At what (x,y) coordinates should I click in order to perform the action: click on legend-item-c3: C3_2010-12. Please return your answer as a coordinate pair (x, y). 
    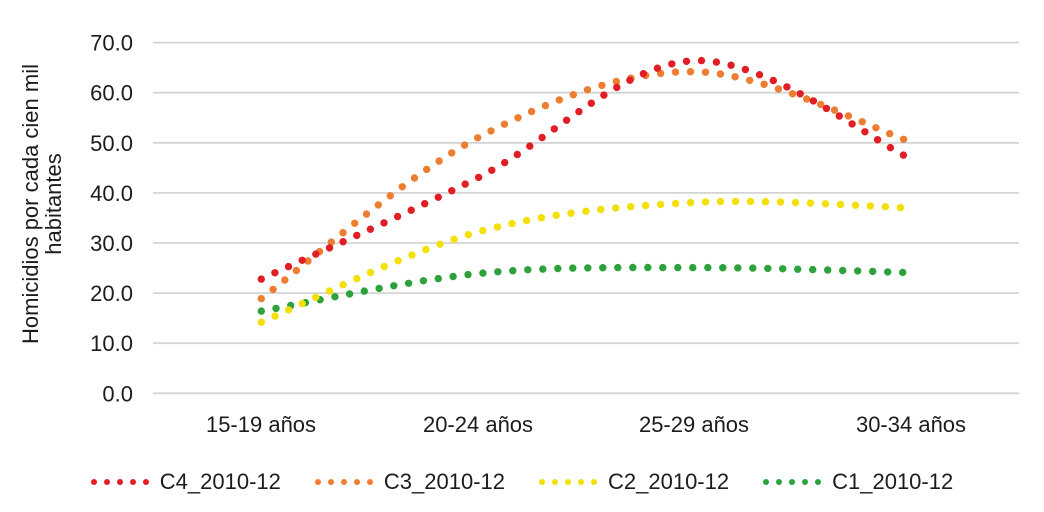
    Looking at the image, I should click on (409, 482).